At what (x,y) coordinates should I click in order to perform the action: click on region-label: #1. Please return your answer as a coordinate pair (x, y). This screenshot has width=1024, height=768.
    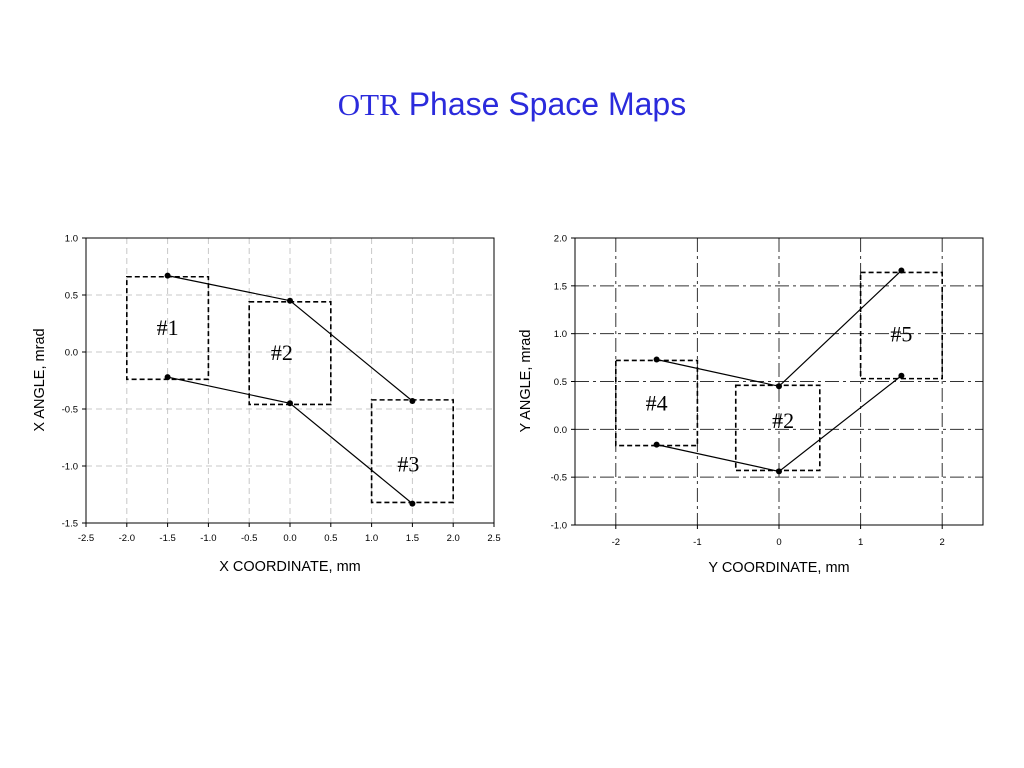
    Looking at the image, I should click on (168, 327).